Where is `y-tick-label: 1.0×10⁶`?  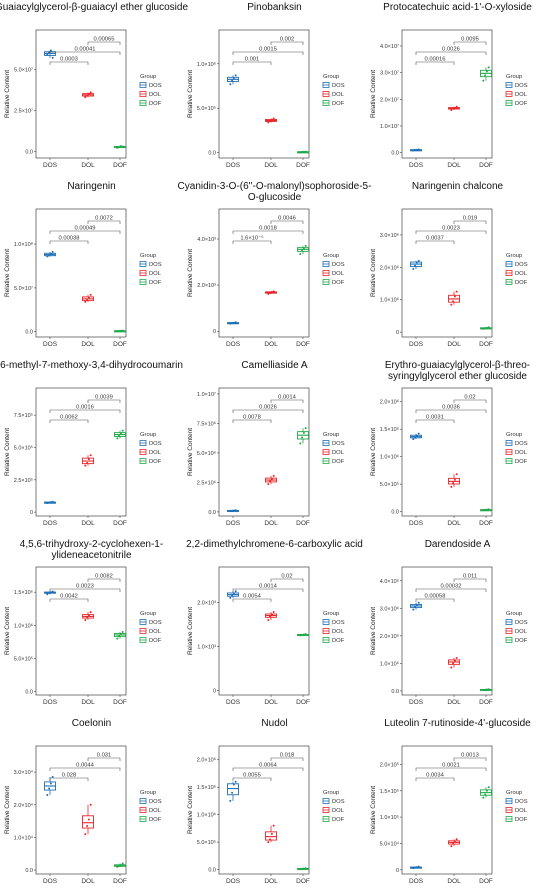
y-tick-label: 1.0×10⁶ is located at coordinates (23, 625).